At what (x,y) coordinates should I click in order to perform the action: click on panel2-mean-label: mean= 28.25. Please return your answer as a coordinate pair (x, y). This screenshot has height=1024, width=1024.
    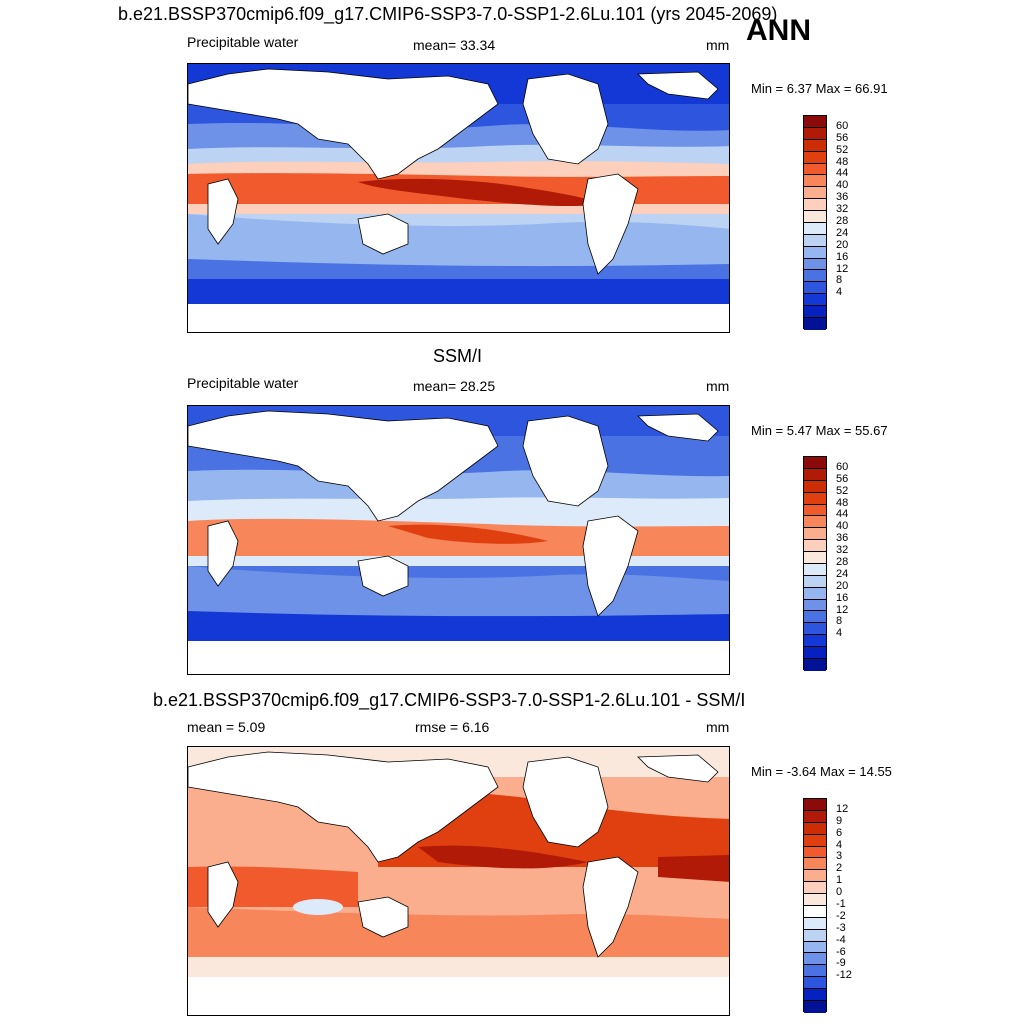
    Looking at the image, I should click on (454, 386).